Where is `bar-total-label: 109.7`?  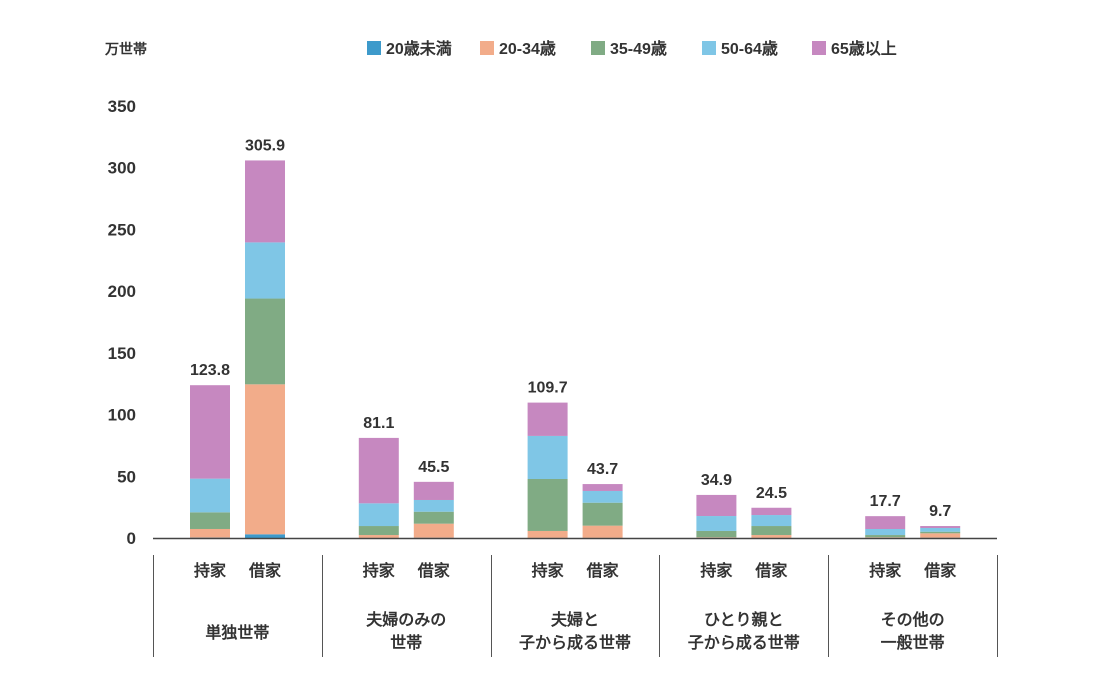 bar-total-label: 109.7 is located at coordinates (548, 388).